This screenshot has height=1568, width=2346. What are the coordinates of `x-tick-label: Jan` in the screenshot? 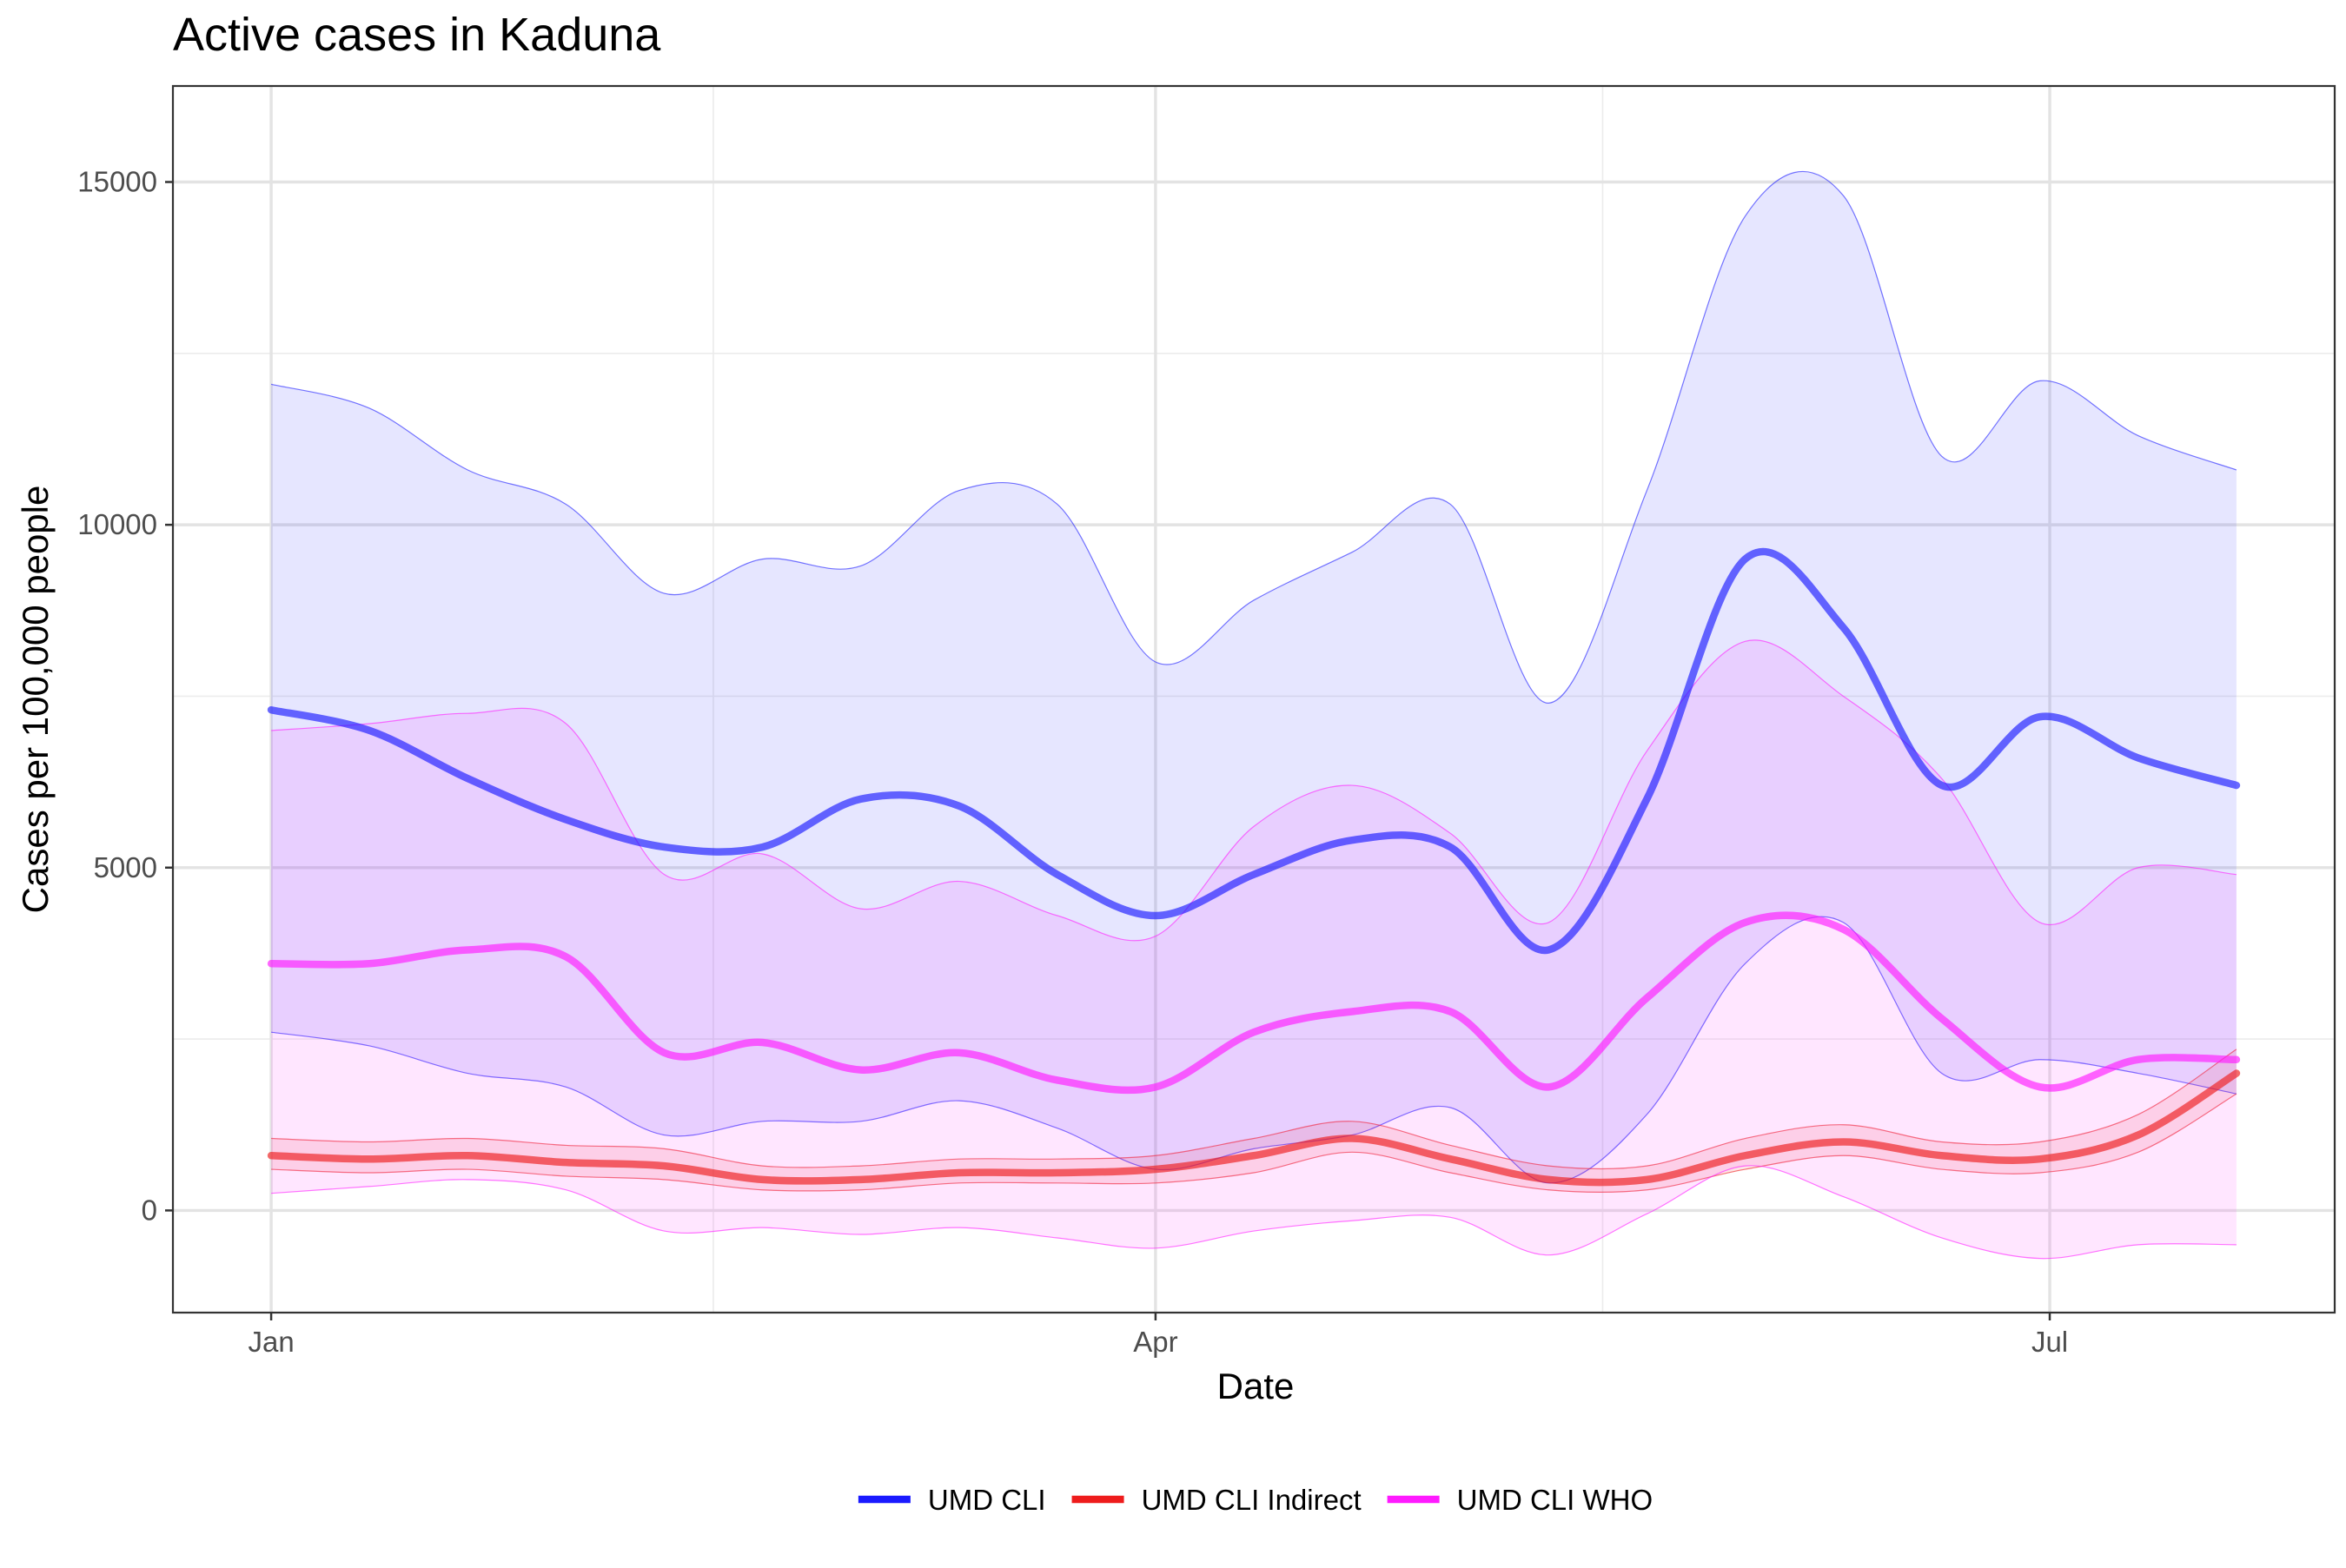 It's located at (271, 1342).